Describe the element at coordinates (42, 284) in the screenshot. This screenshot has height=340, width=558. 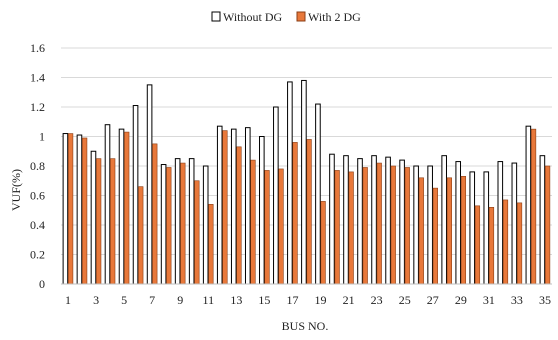
I see `y-tick-label: 0` at that location.